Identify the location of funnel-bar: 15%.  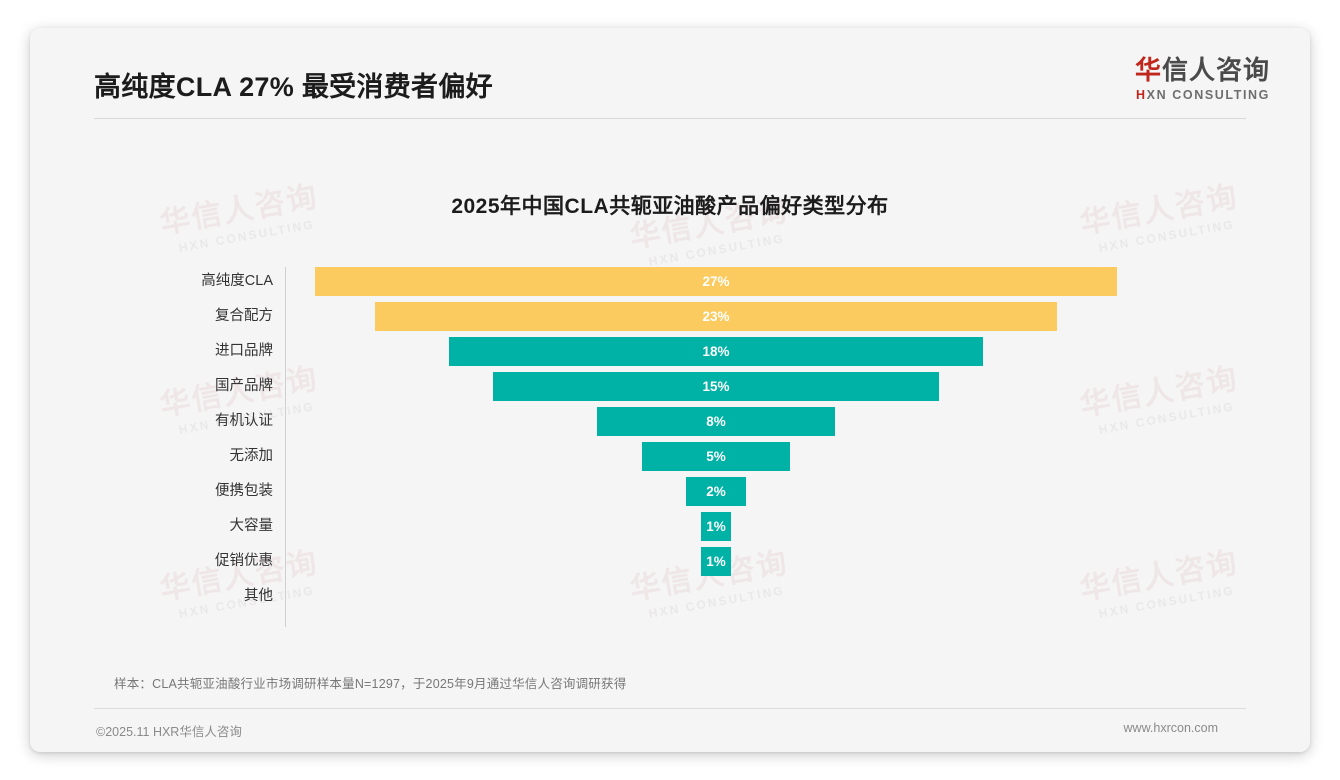
(716, 386).